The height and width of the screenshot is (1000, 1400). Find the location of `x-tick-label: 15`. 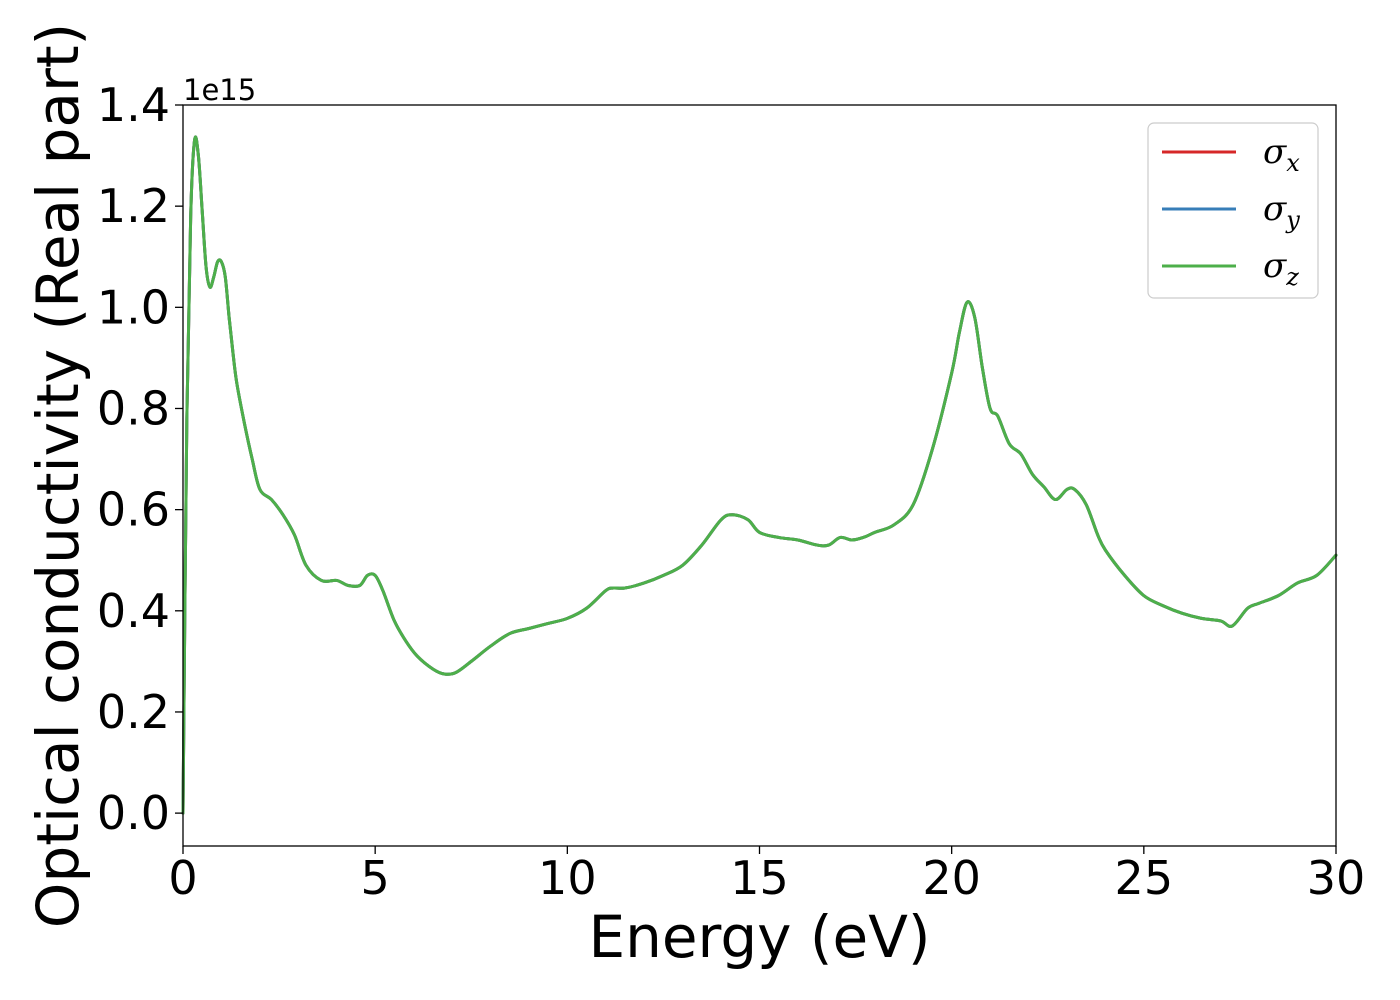

x-tick-label: 15 is located at coordinates (759, 878).